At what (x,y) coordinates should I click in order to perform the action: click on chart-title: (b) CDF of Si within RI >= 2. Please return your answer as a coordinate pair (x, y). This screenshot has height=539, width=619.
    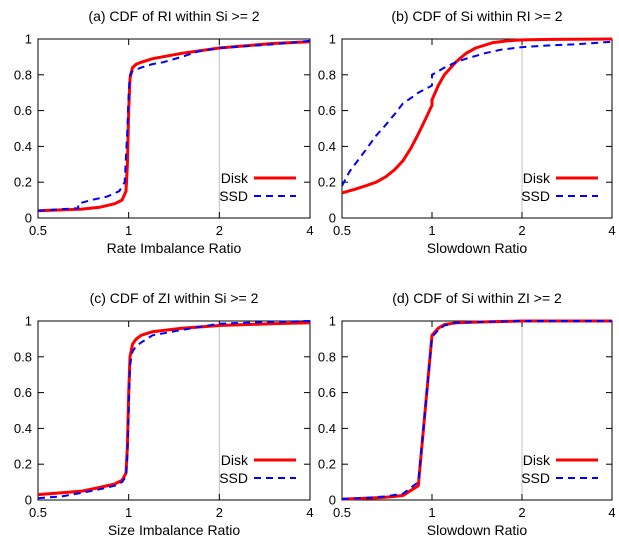
    Looking at the image, I should click on (476, 16).